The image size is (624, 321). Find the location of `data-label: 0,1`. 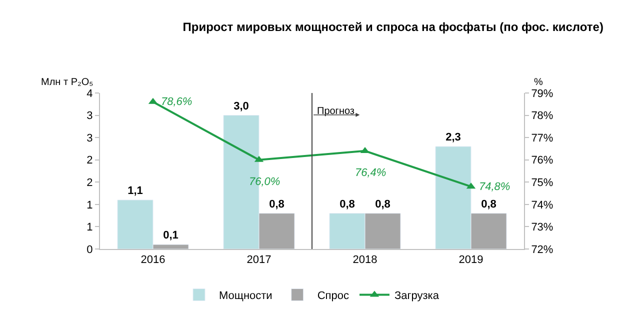

data-label: 0,1 is located at coordinates (170, 236).